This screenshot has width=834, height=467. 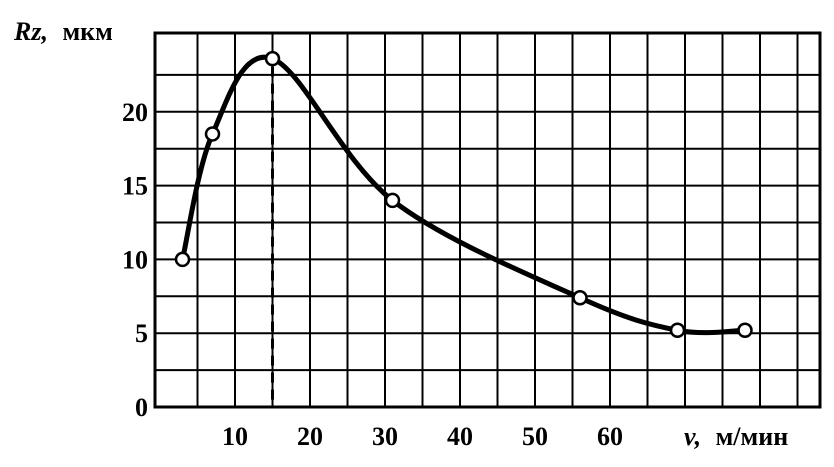 I want to click on x-axis-unit: м/мин, so click(x=752, y=436).